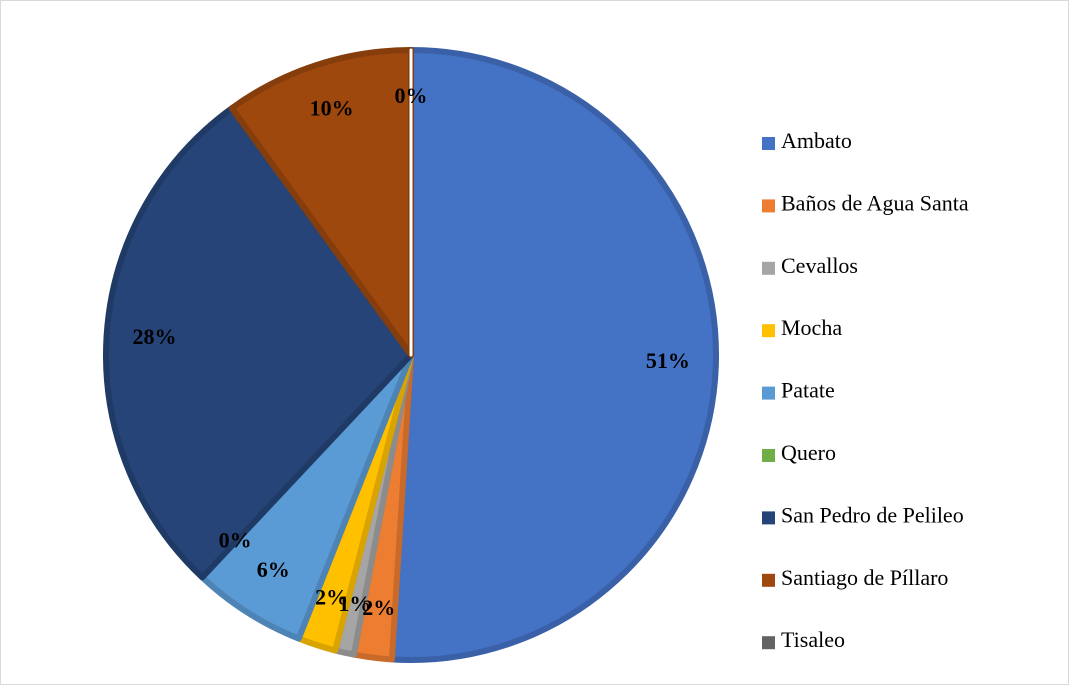 This screenshot has width=1070, height=686. I want to click on legend-label: Santiago de Píllaro, so click(864, 577).